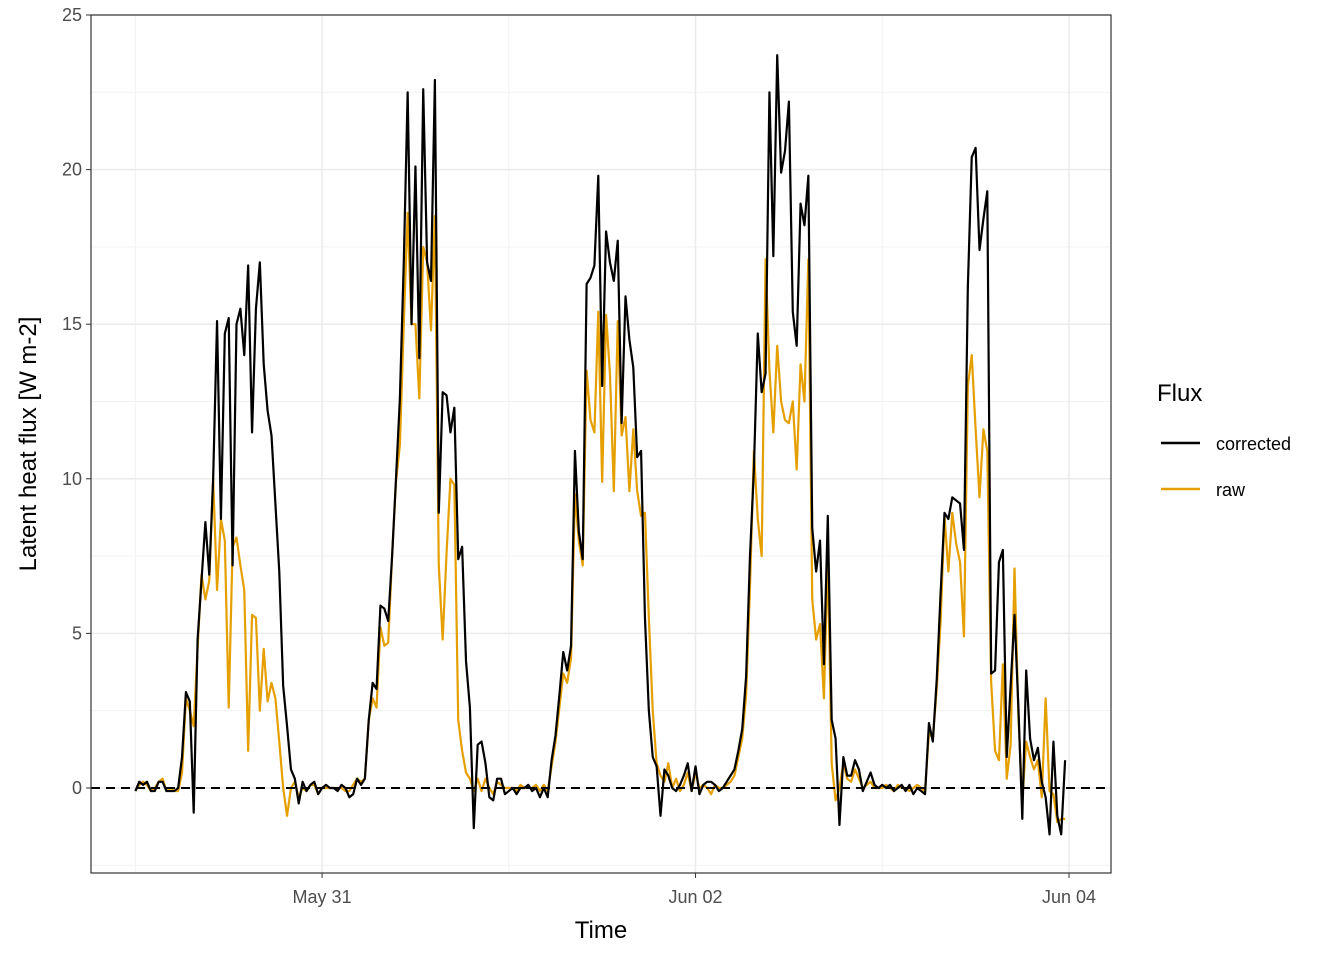 The height and width of the screenshot is (965, 1344). I want to click on y-tick-label: 20, so click(72, 170).